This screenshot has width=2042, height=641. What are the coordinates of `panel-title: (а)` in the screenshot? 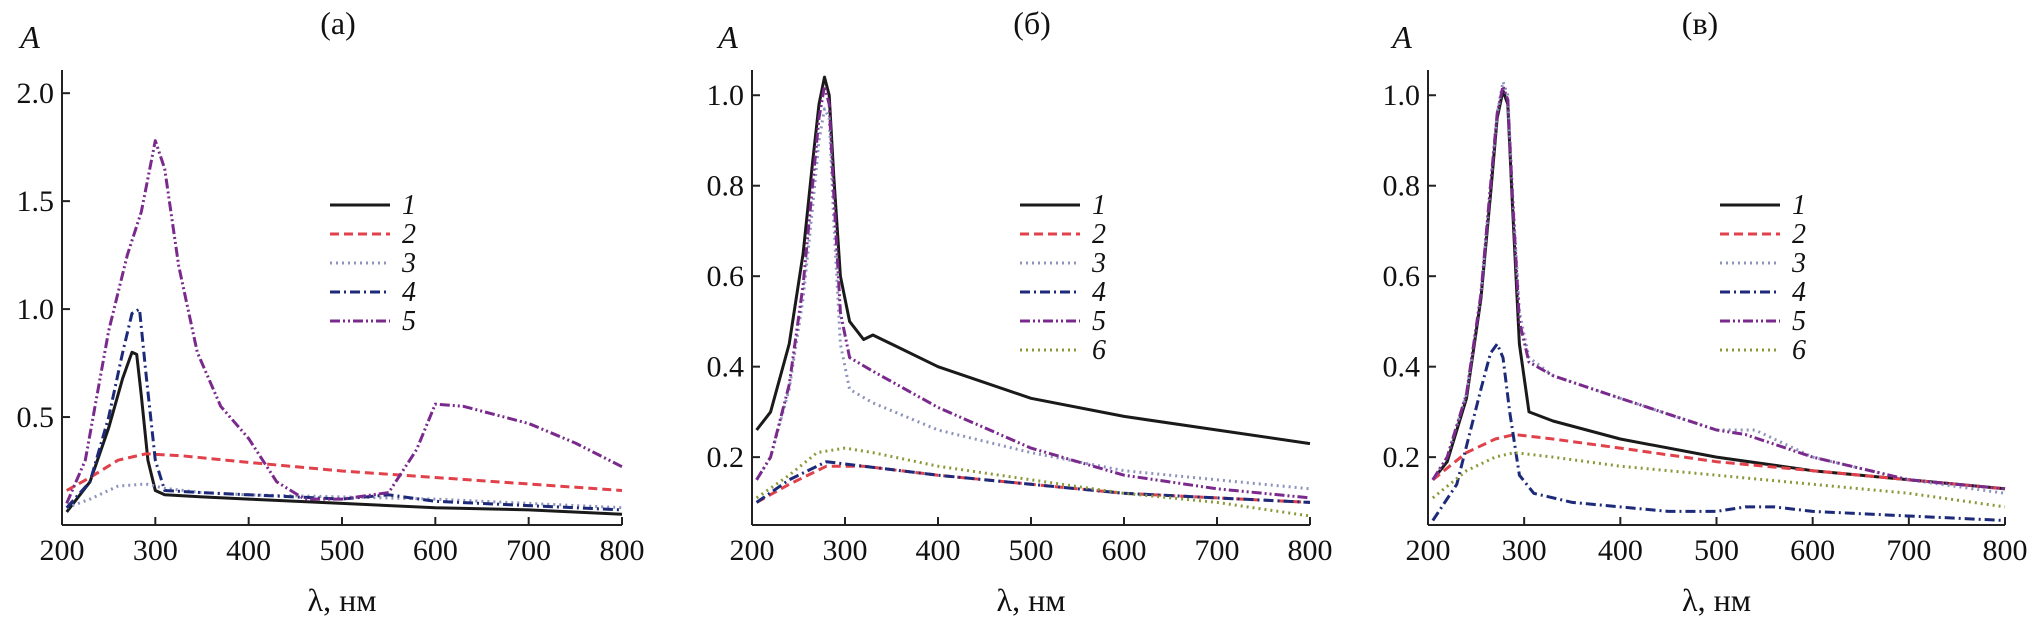 It's located at (338, 23).